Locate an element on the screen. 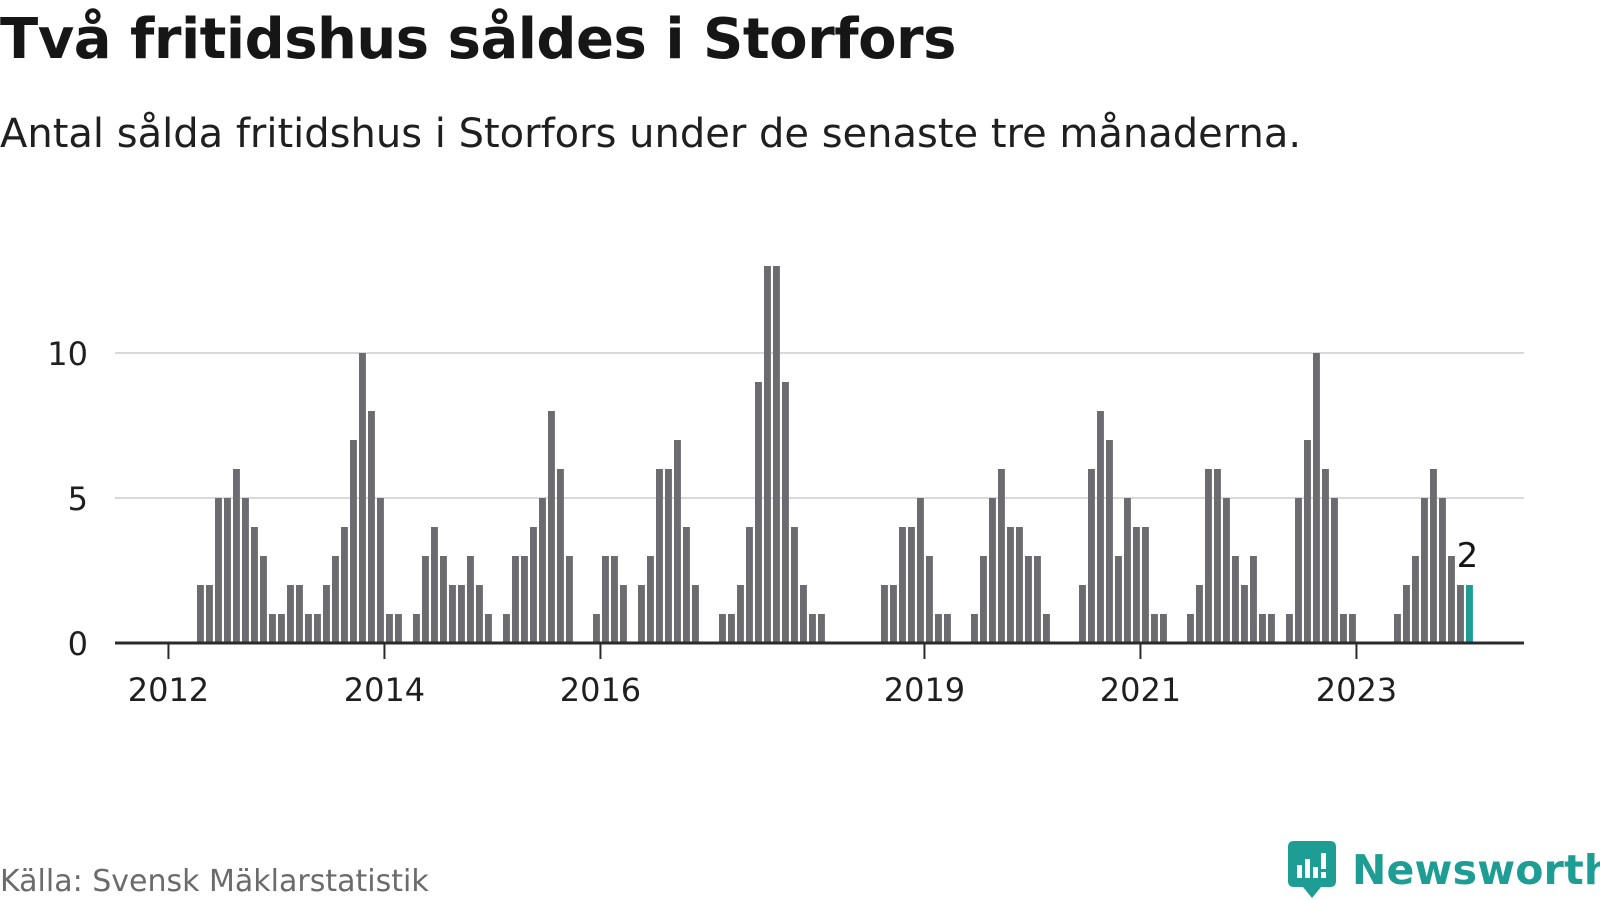 The height and width of the screenshot is (900, 1600). brand-name: Newsworthy is located at coordinates (1476, 870).